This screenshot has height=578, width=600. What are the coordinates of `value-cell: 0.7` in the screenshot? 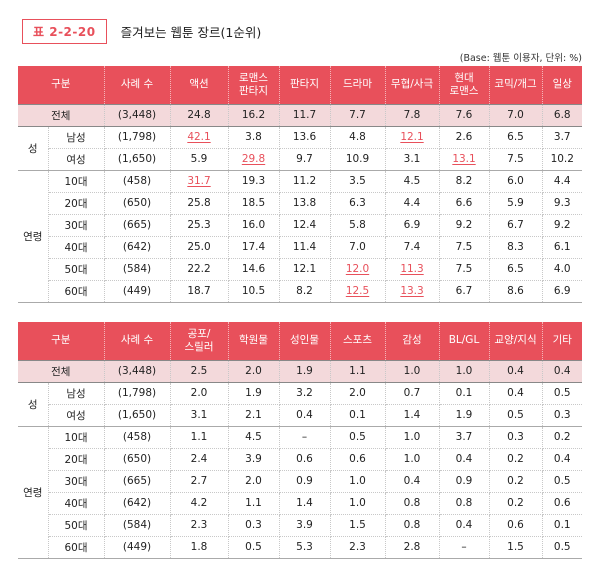 It's located at (412, 393).